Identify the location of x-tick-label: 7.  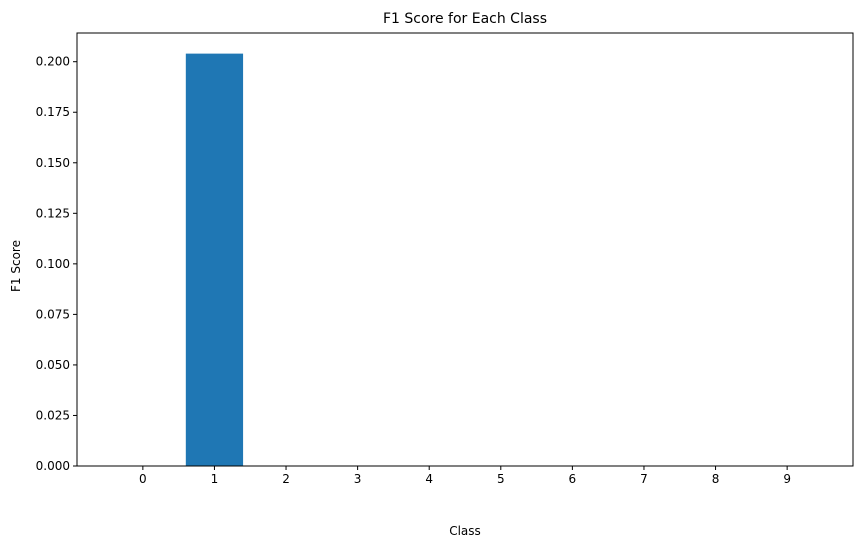
(644, 479).